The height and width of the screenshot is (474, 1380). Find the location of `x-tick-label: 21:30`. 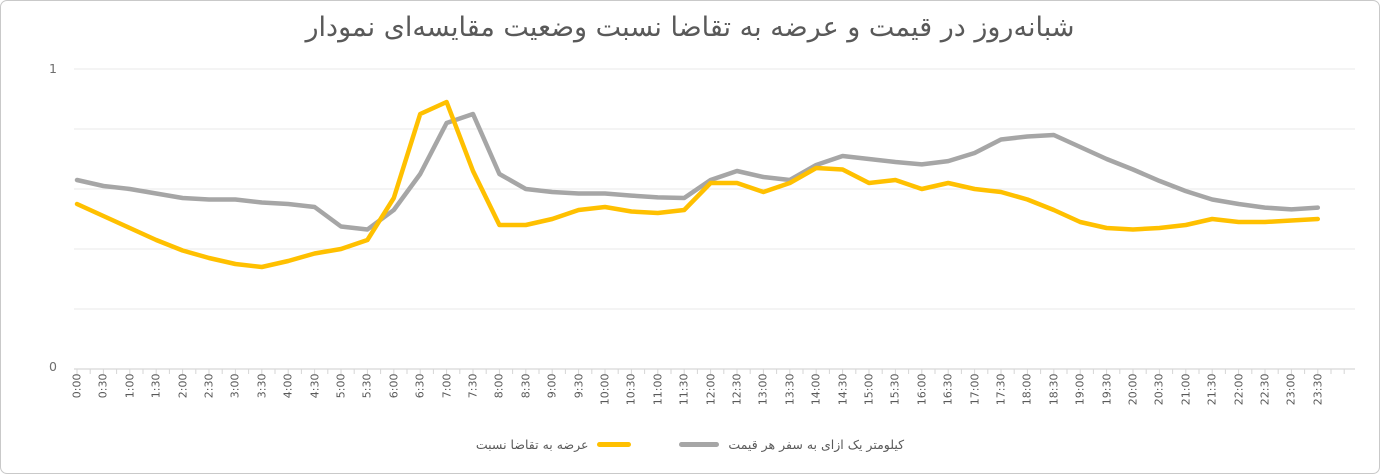

x-tick-label: 21:30 is located at coordinates (1212, 389).